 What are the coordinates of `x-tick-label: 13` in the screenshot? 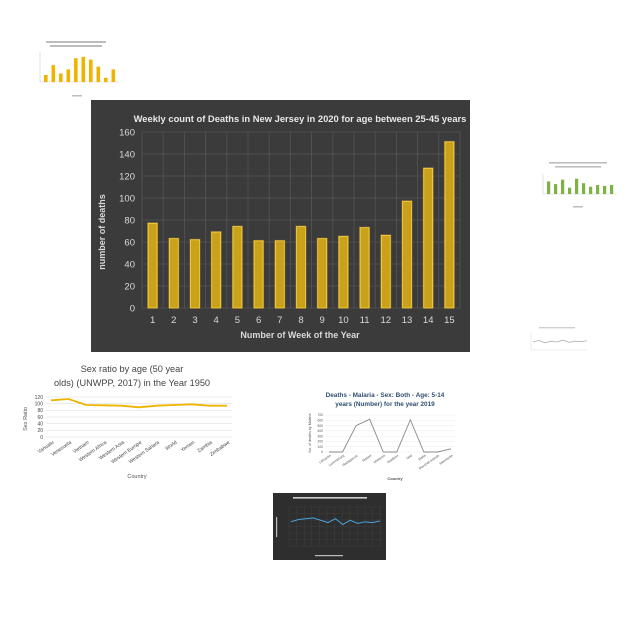 It's located at (407, 320).